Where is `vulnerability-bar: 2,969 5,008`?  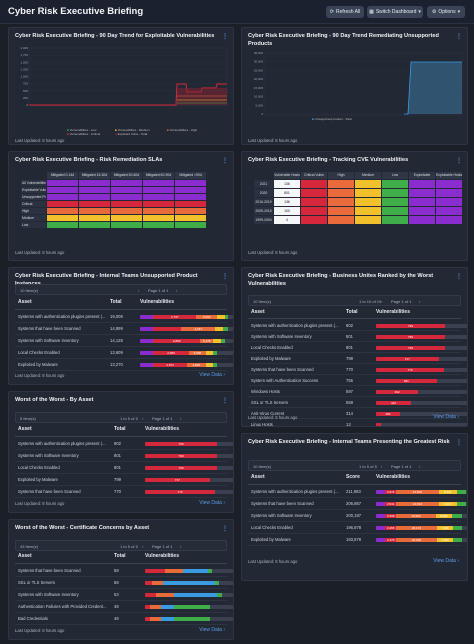
vulnerability-bar: 2,969 5,008 is located at coordinates (186, 353).